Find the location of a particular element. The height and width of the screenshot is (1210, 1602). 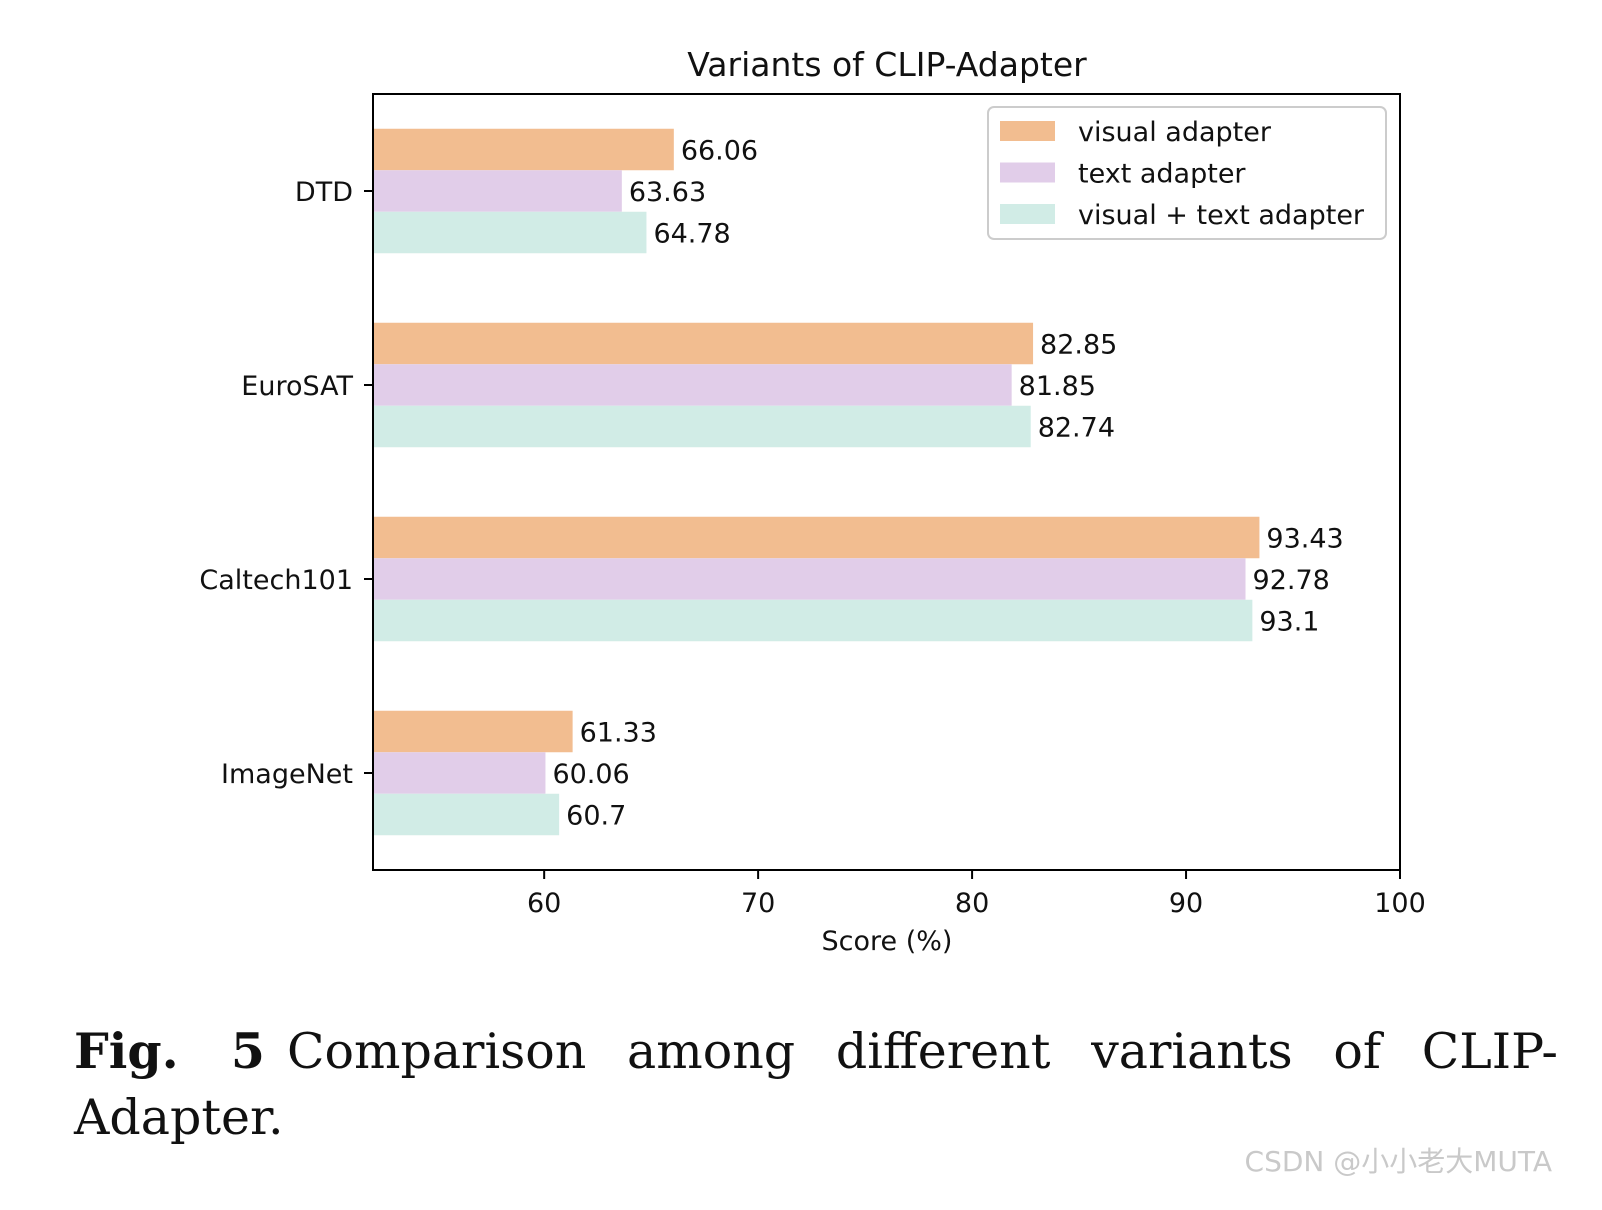

x-tick-label-90: 90 is located at coordinates (1186, 903).